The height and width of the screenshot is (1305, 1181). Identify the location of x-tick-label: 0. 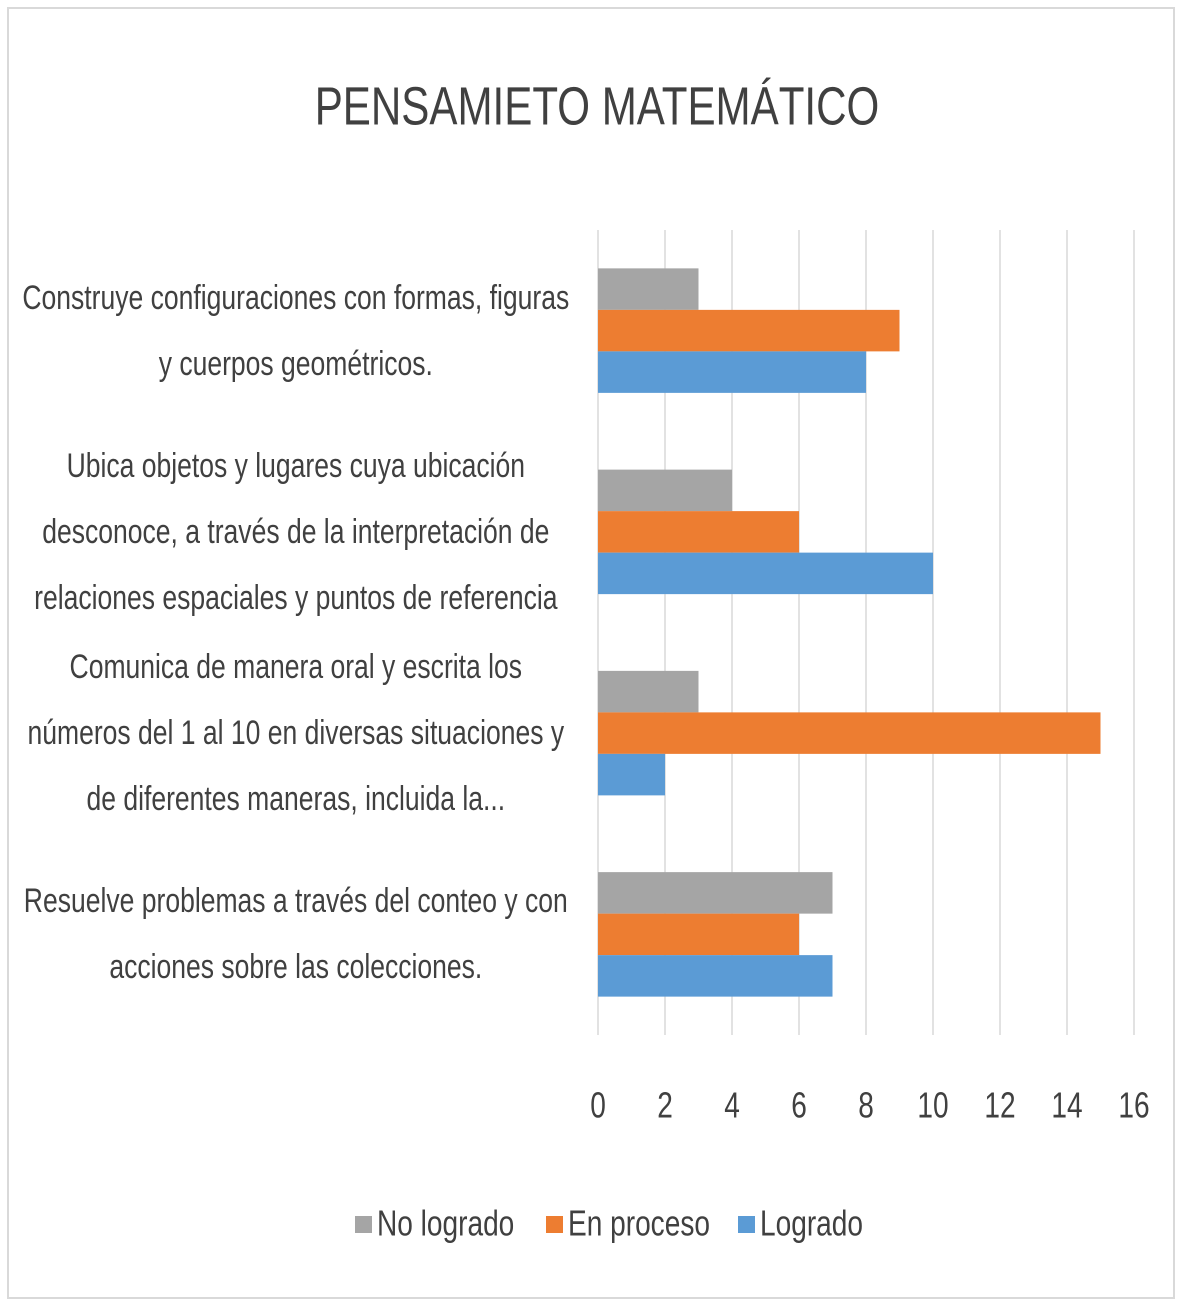
(598, 1105).